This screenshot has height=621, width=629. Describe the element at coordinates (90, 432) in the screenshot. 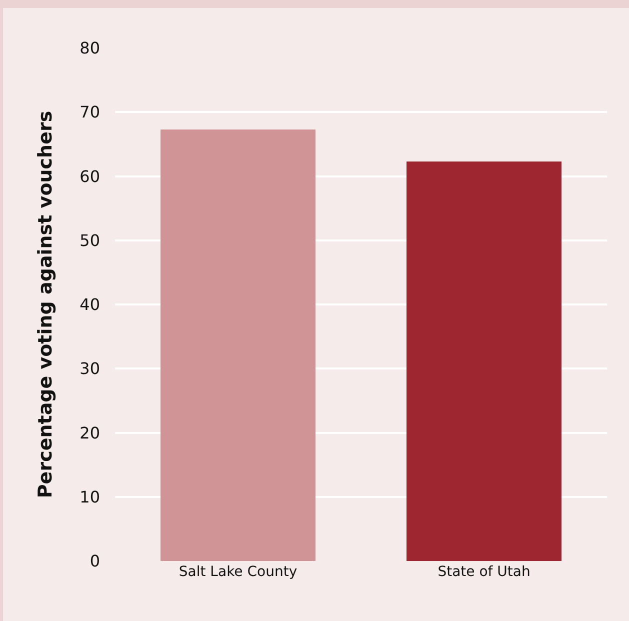

I see `y-tick-label: 20` at that location.